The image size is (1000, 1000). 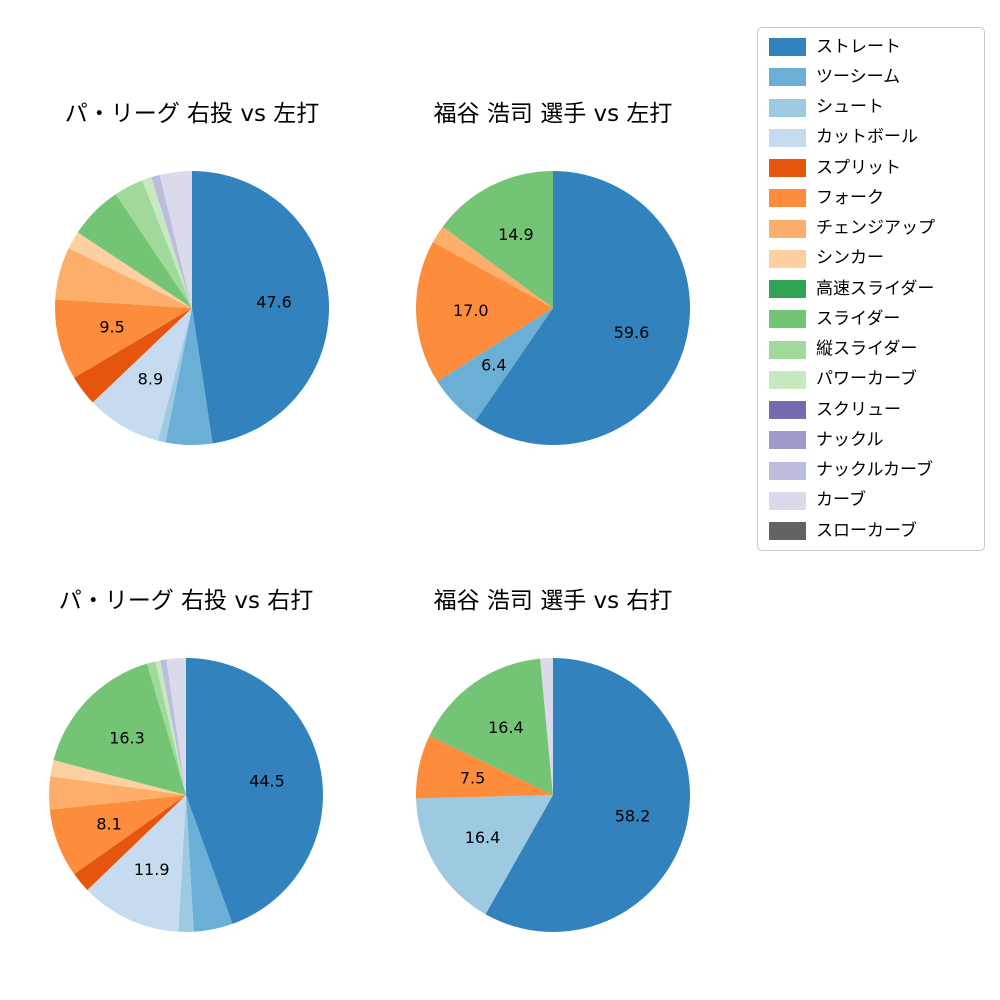 I want to click on pie-chart-pacific-vs-right: 44.5 11.9 8.1 16.3, so click(x=186, y=795).